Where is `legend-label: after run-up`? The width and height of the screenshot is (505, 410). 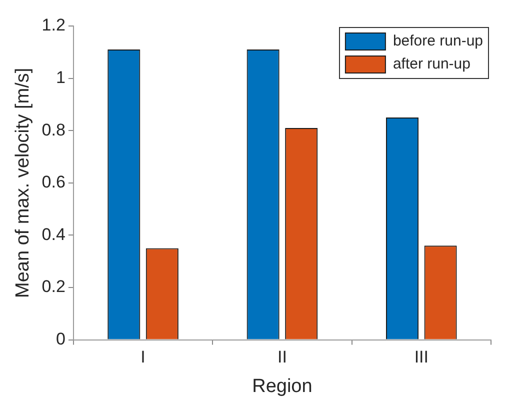
legend-label: after run-up is located at coordinates (431, 64).